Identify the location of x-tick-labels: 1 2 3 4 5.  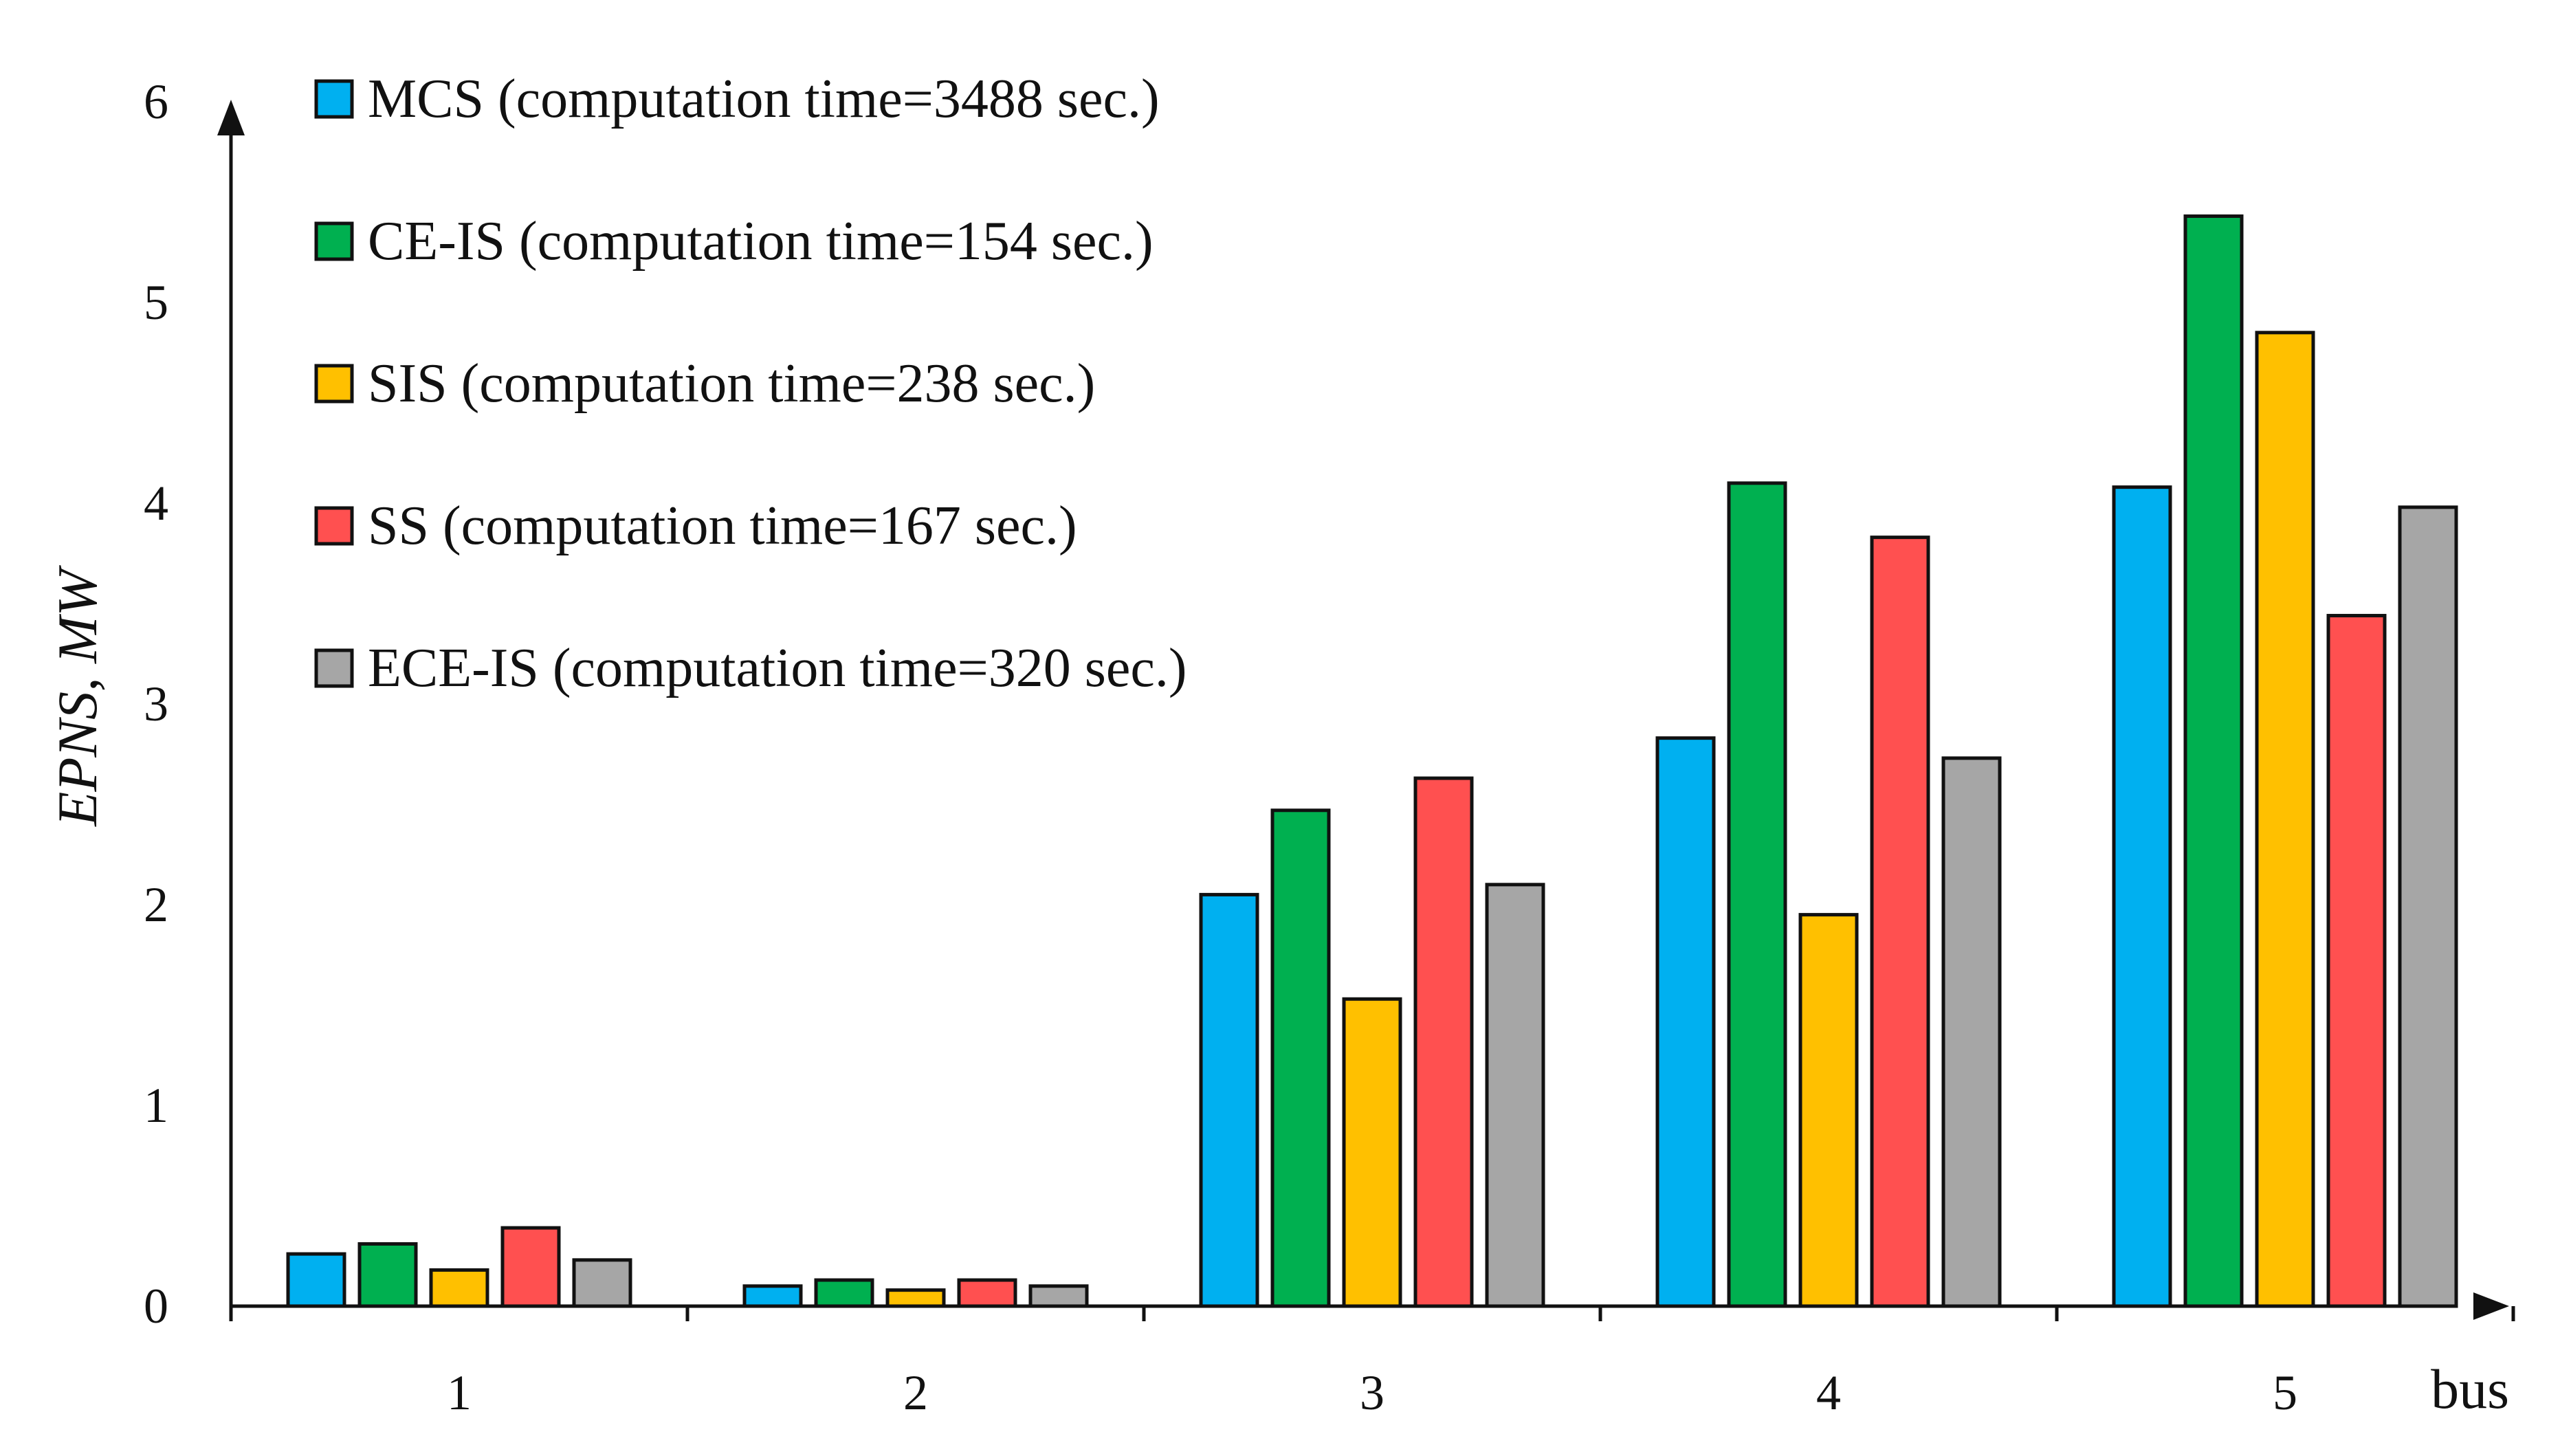
(1372, 1392).